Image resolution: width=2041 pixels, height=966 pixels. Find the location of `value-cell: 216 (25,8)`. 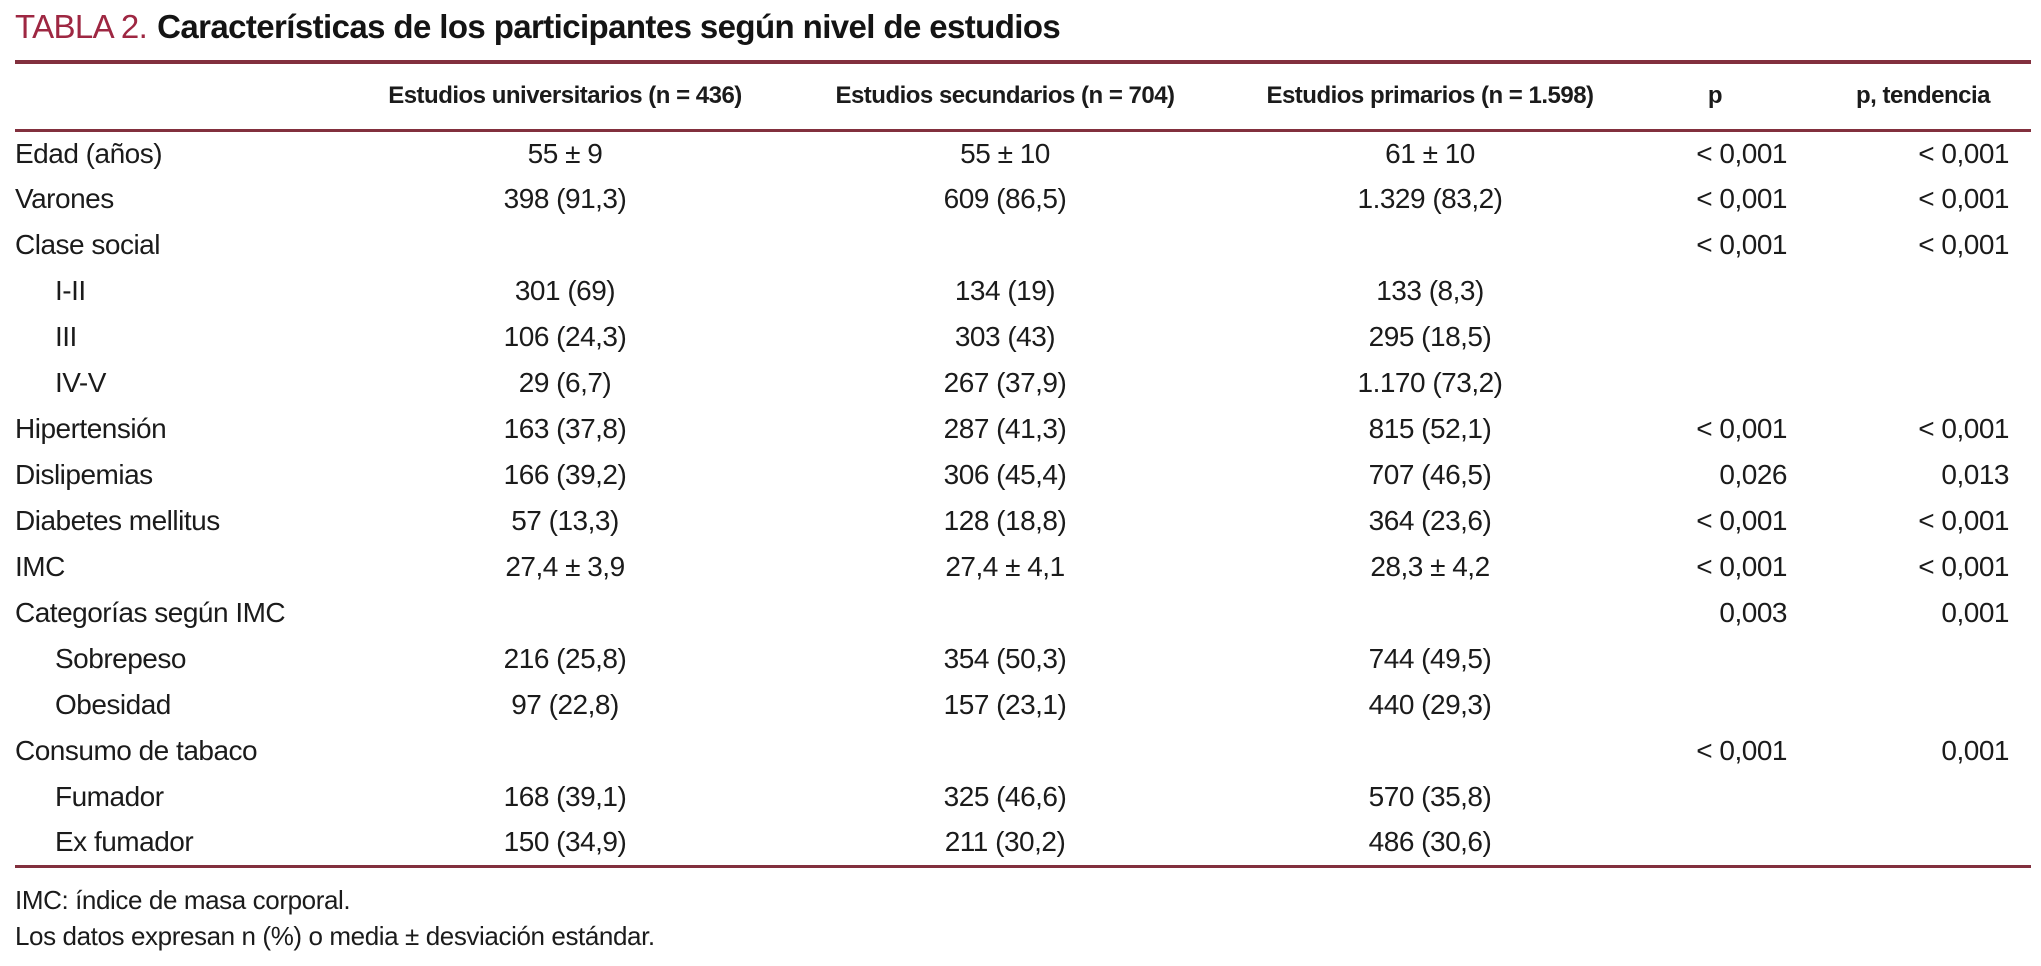

value-cell: 216 (25,8) is located at coordinates (565, 658).